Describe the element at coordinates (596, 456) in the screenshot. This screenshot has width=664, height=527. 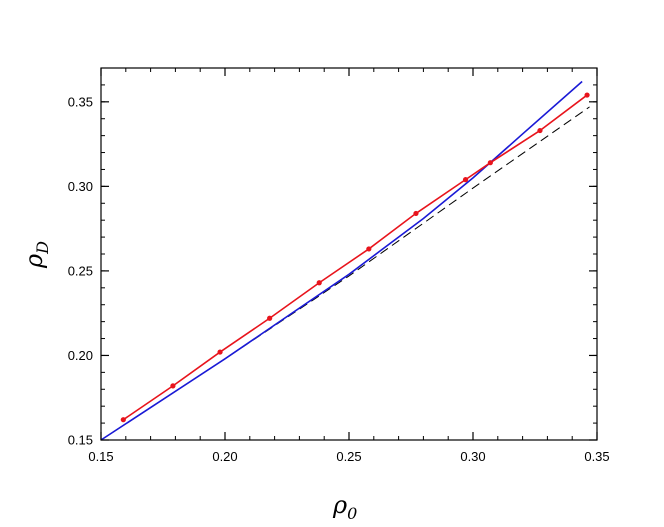
I see `x-tick-label: 0.35` at that location.